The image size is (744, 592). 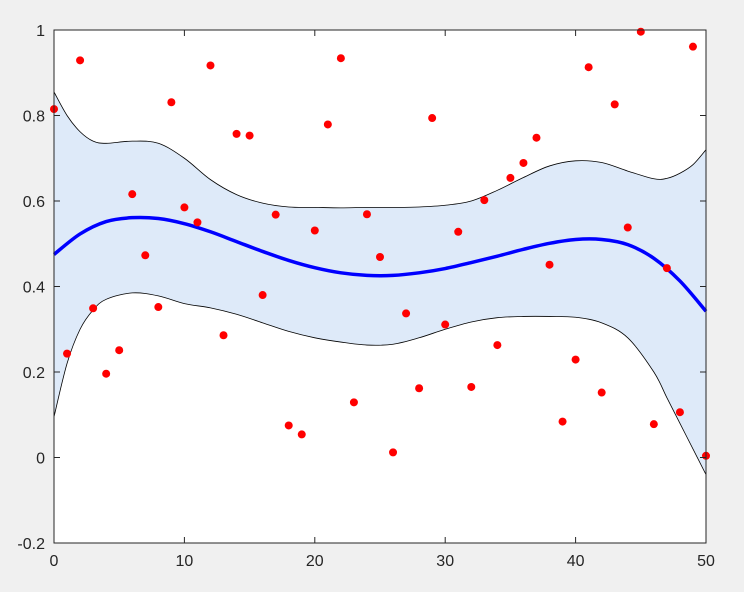 I want to click on y-tick-label: 0, so click(x=40, y=459).